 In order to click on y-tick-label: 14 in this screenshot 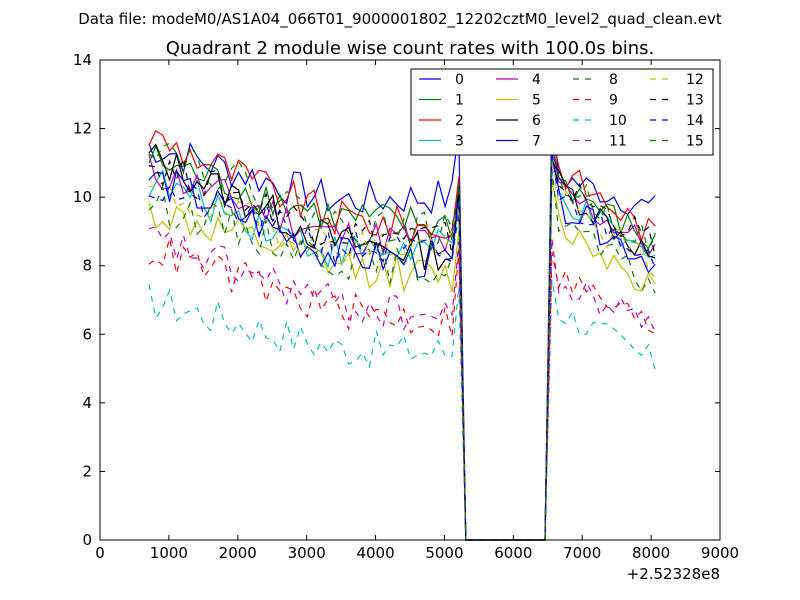, I will do `click(82, 60)`.